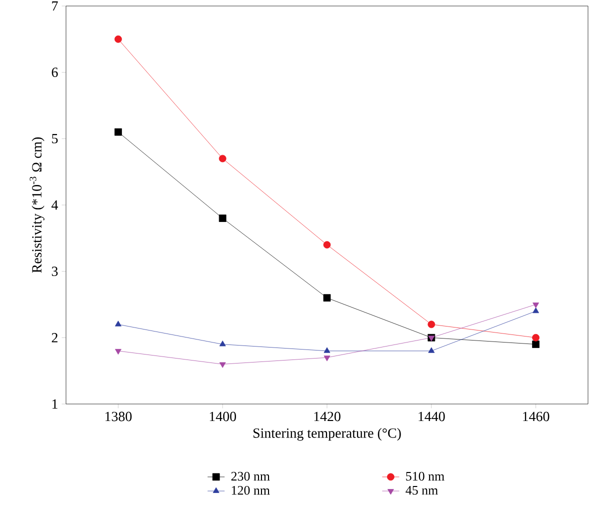 The width and height of the screenshot is (593, 532). What do you see at coordinates (251, 490) in the screenshot?
I see `legend-label: 120 nm` at bounding box center [251, 490].